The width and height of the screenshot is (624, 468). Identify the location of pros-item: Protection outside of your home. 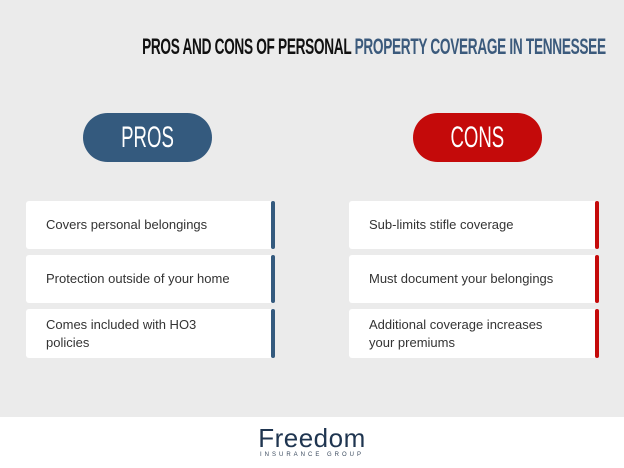
(150, 279).